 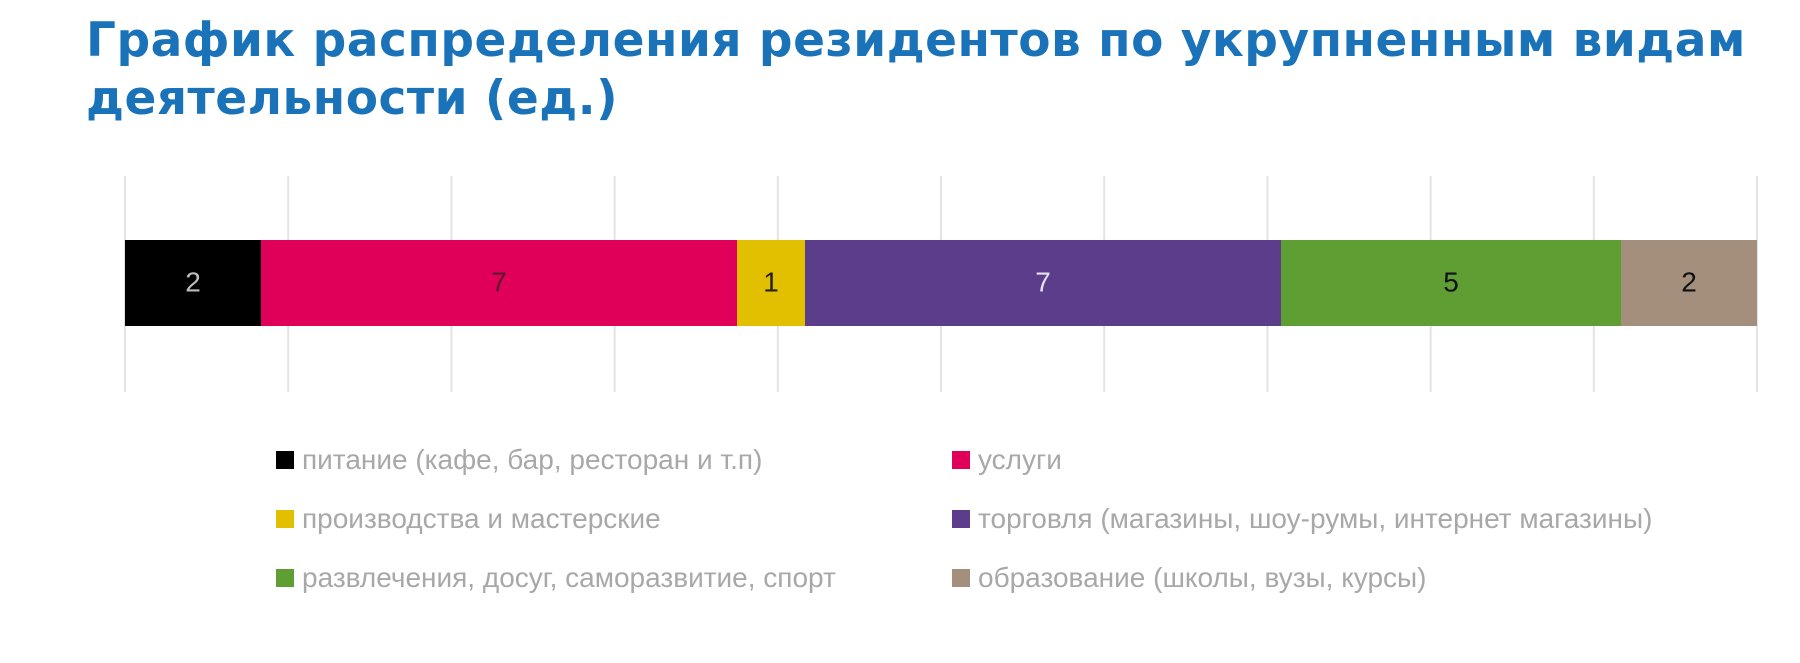 I want to click on data-label-2: 7, so click(x=499, y=281).